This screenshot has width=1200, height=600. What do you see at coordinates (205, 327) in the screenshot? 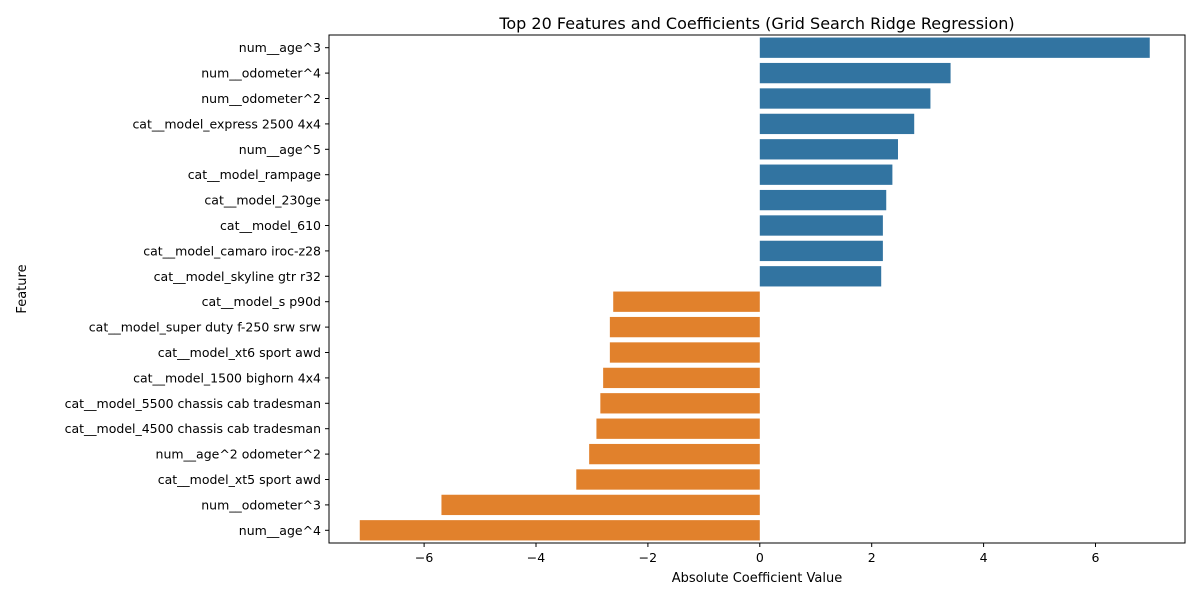
I see `y-tick-label: cat__model_super duty f-250 srw srw` at bounding box center [205, 327].